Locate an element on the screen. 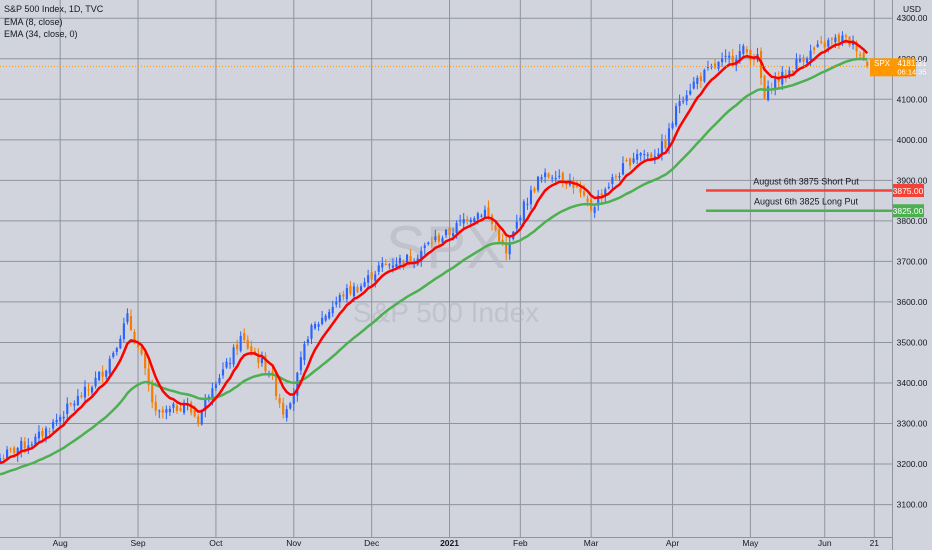 Image resolution: width=932 pixels, height=550 pixels. short-put-price-text: 3875.00 is located at coordinates (908, 191).